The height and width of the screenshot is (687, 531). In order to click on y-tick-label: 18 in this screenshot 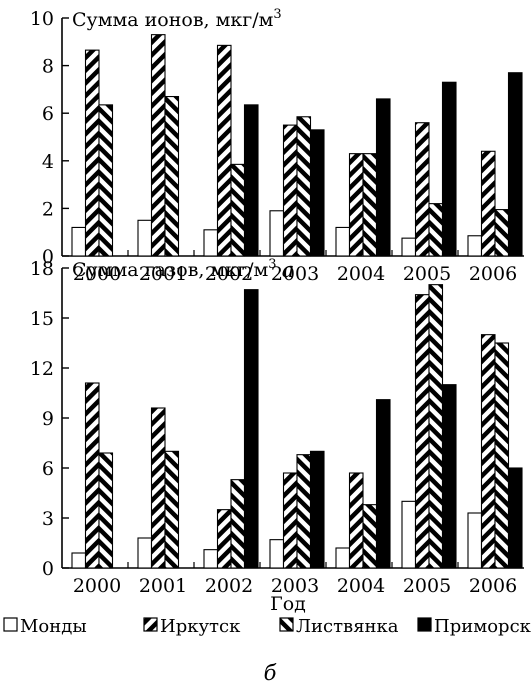, I will do `click(42, 269)`.